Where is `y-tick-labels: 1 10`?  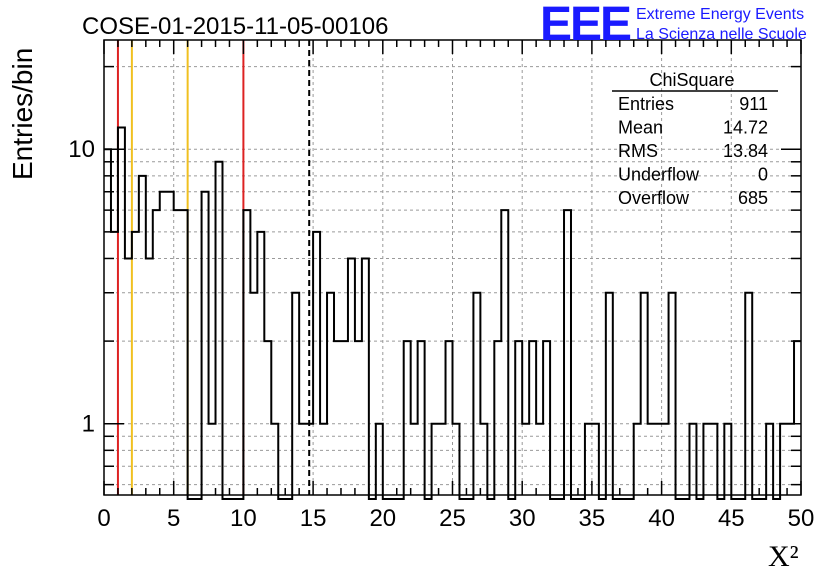
y-tick-labels: 1 10 is located at coordinates (81, 286).